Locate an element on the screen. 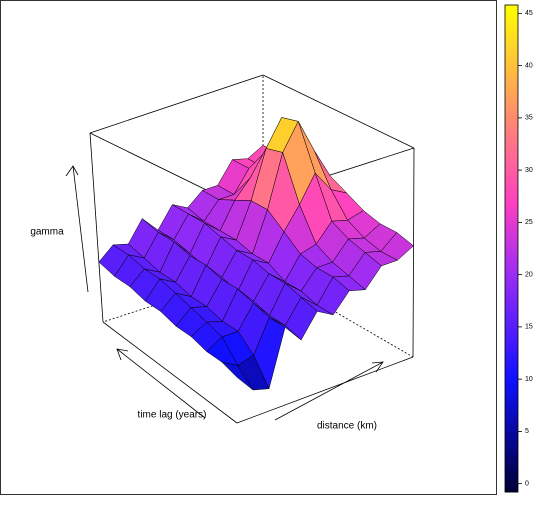 Image resolution: width=540 pixels, height=505 pixels. colorkey-tick-label: 10 is located at coordinates (529, 379).